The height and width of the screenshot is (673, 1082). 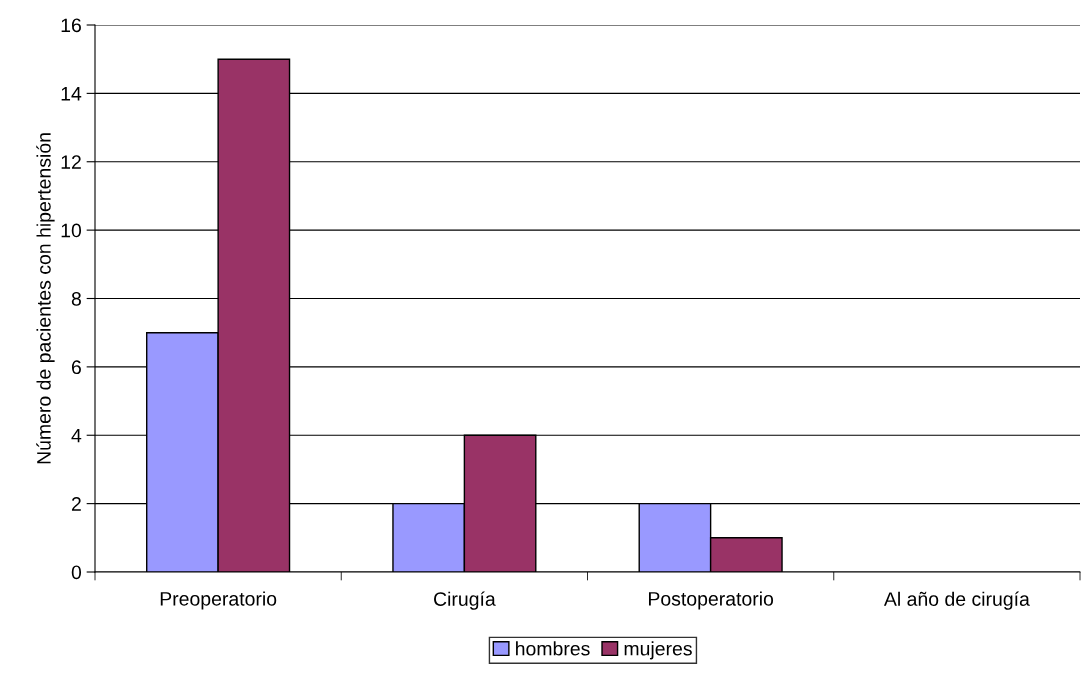 What do you see at coordinates (76, 572) in the screenshot?
I see `y-tick-label: 0` at bounding box center [76, 572].